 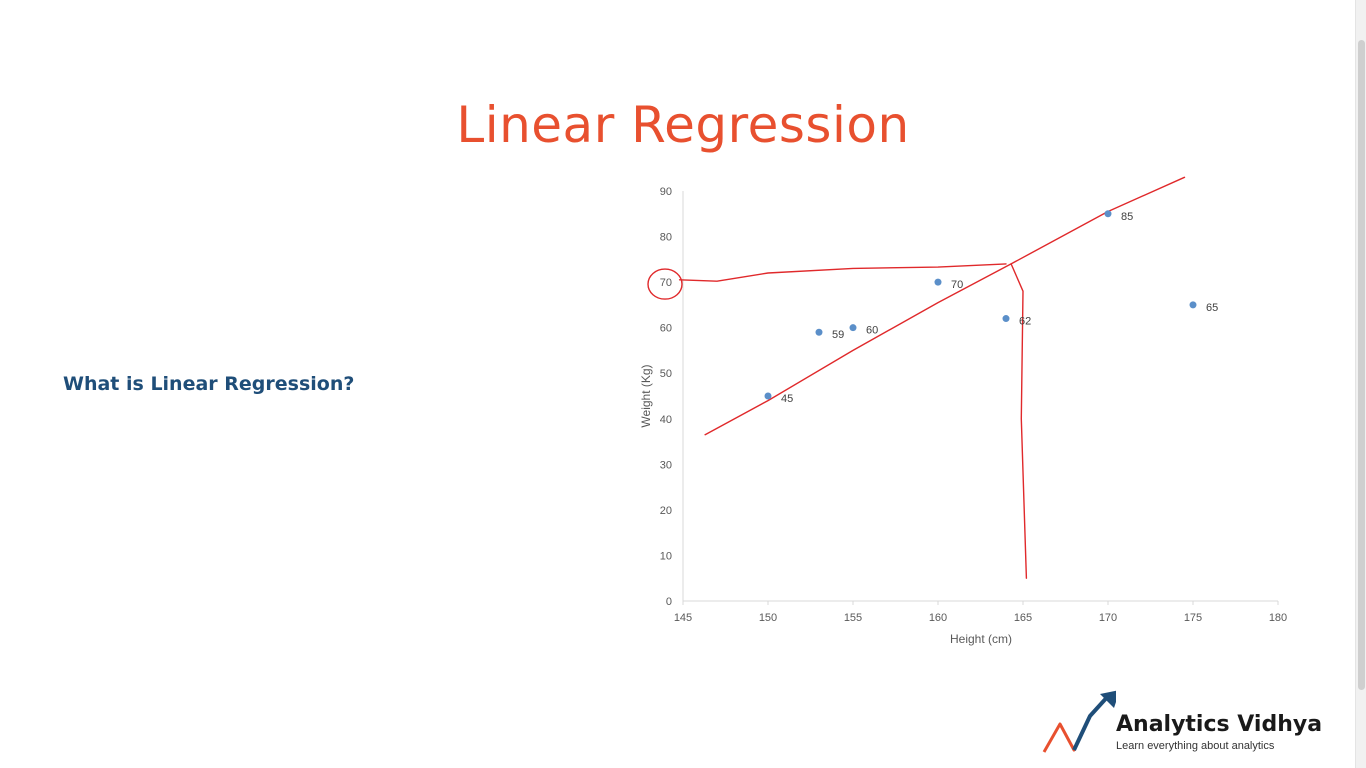 I want to click on x-tick-label: 150, so click(x=768, y=618).